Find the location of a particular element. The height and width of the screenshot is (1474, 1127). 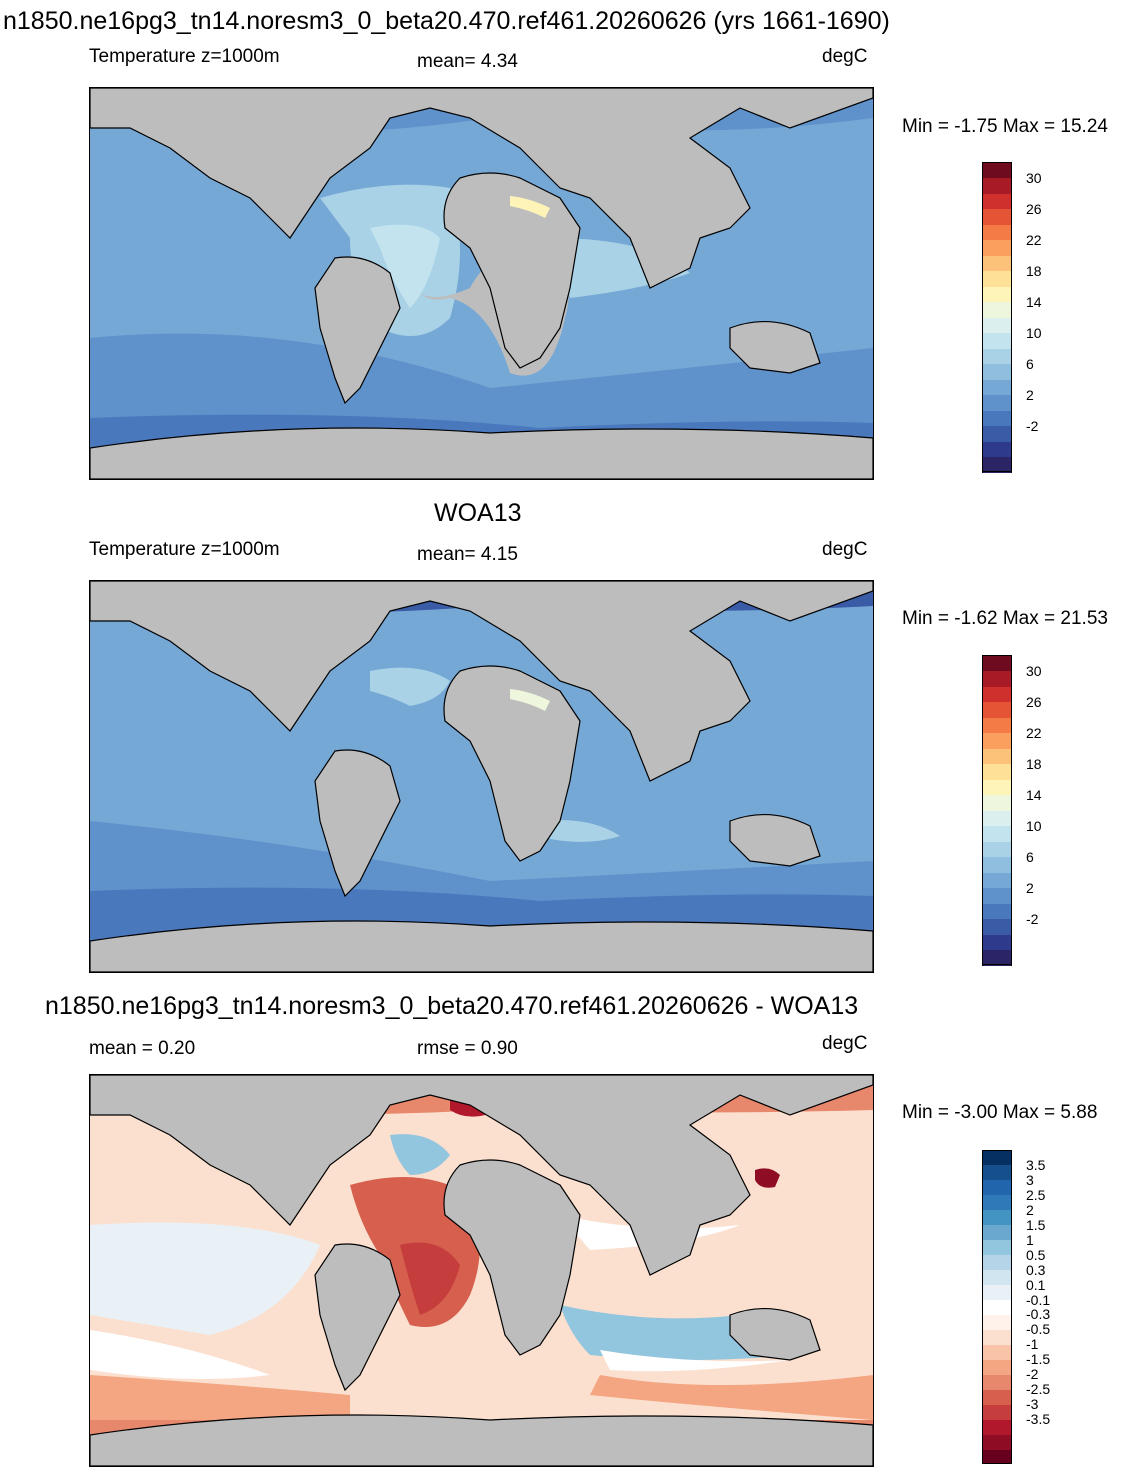

colorbar-label: 1 is located at coordinates (1030, 1239).